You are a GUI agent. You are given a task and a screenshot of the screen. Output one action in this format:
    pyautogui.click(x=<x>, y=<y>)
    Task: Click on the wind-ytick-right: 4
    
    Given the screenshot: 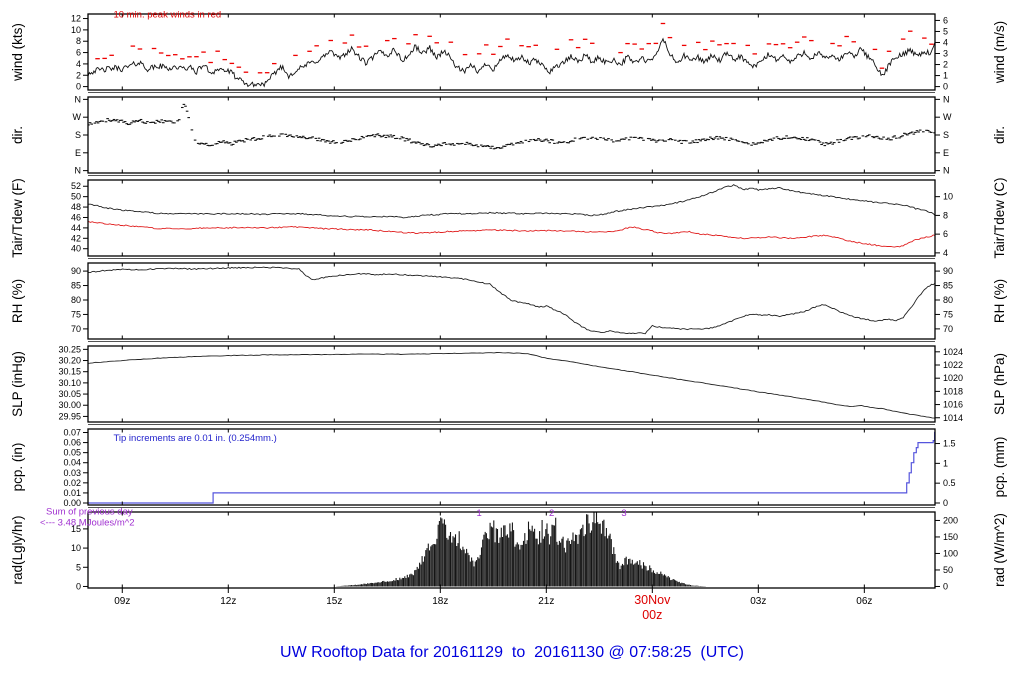 What is the action you would take?
    pyautogui.click(x=945, y=42)
    